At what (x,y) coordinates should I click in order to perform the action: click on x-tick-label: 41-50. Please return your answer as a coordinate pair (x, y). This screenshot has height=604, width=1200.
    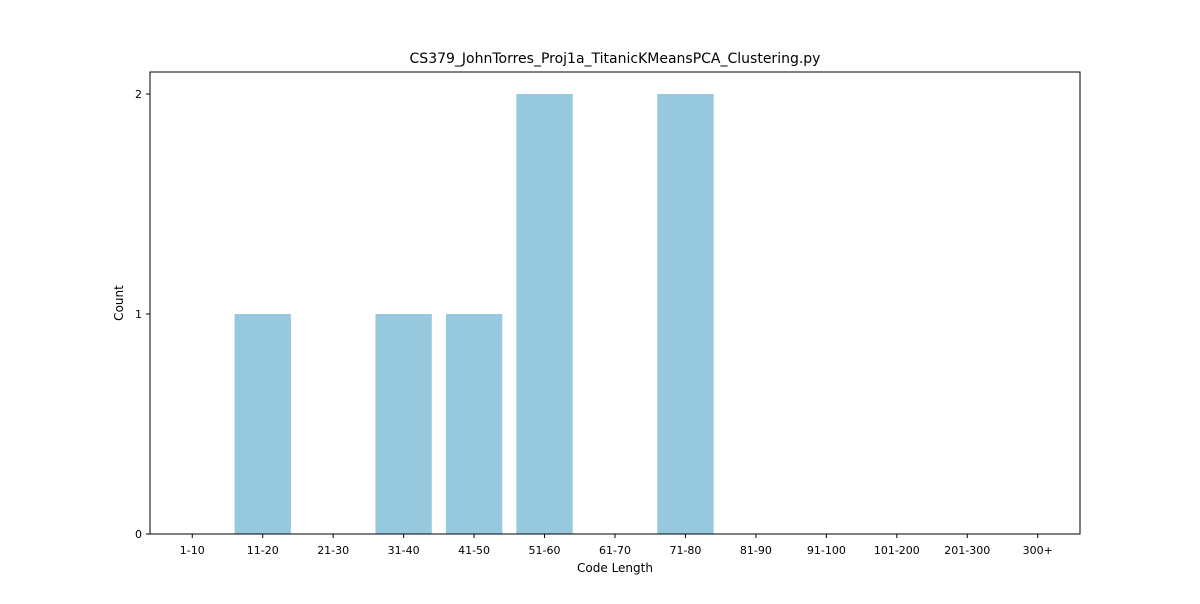
    Looking at the image, I should click on (474, 550).